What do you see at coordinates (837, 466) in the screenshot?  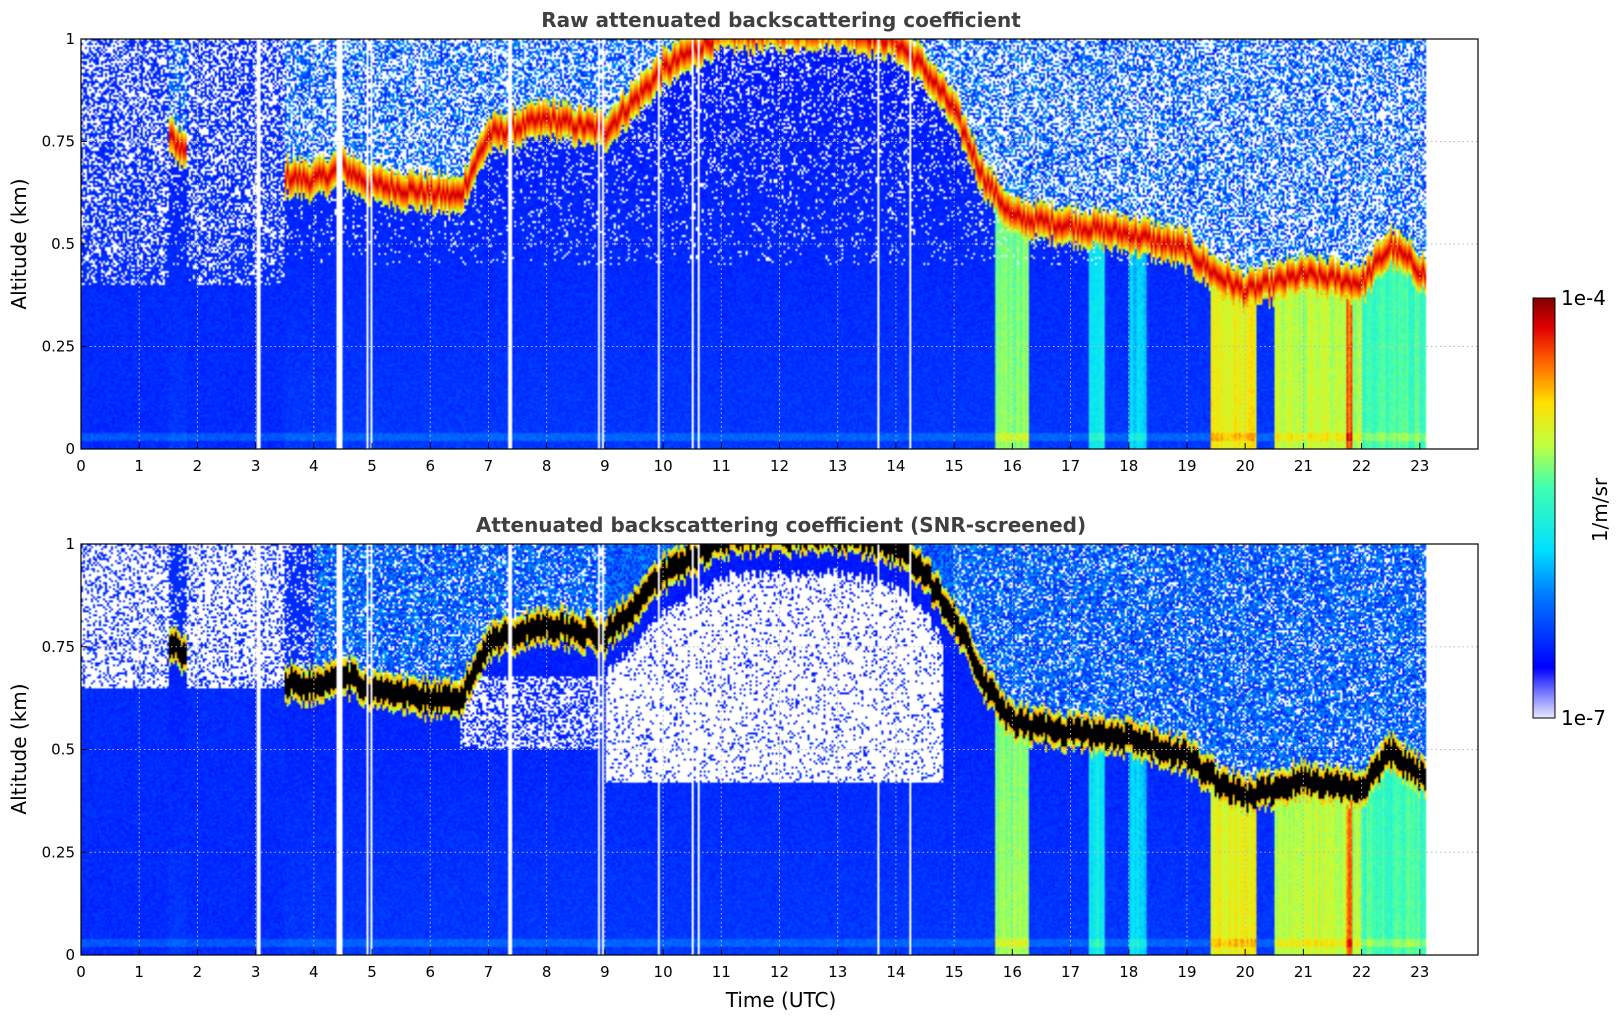 I see `panel-1-x-tick-label: 13` at bounding box center [837, 466].